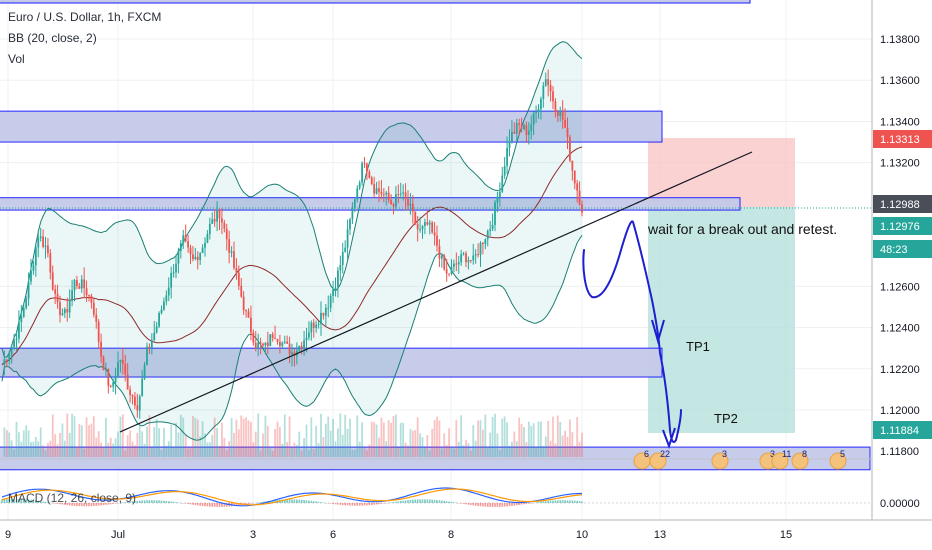  I want to click on annotation-tp2: TP2, so click(726, 418).